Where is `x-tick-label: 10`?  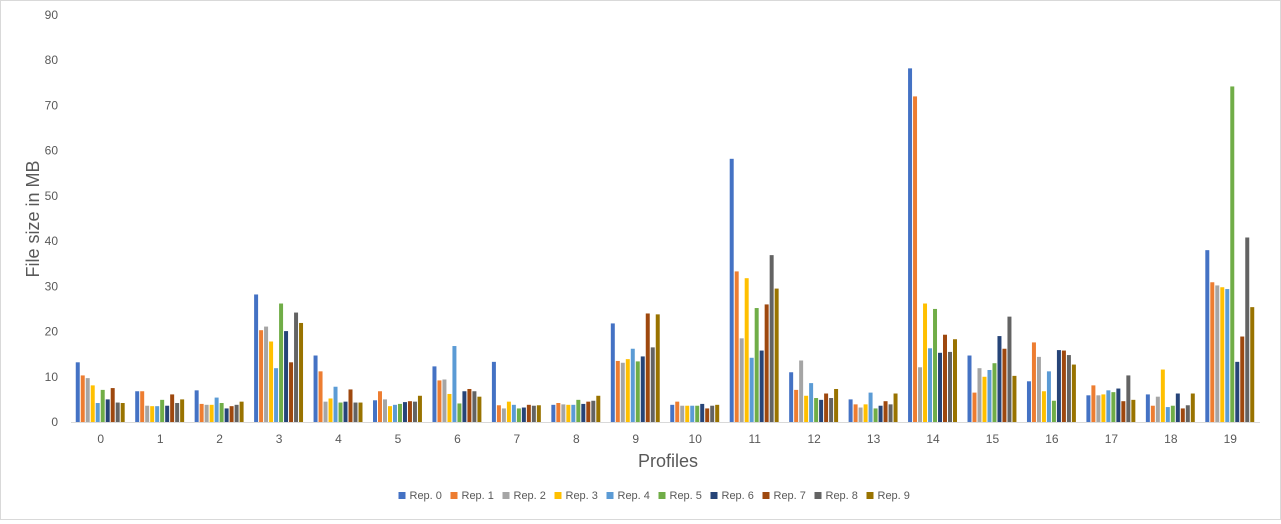
x-tick-label: 10 is located at coordinates (696, 439).